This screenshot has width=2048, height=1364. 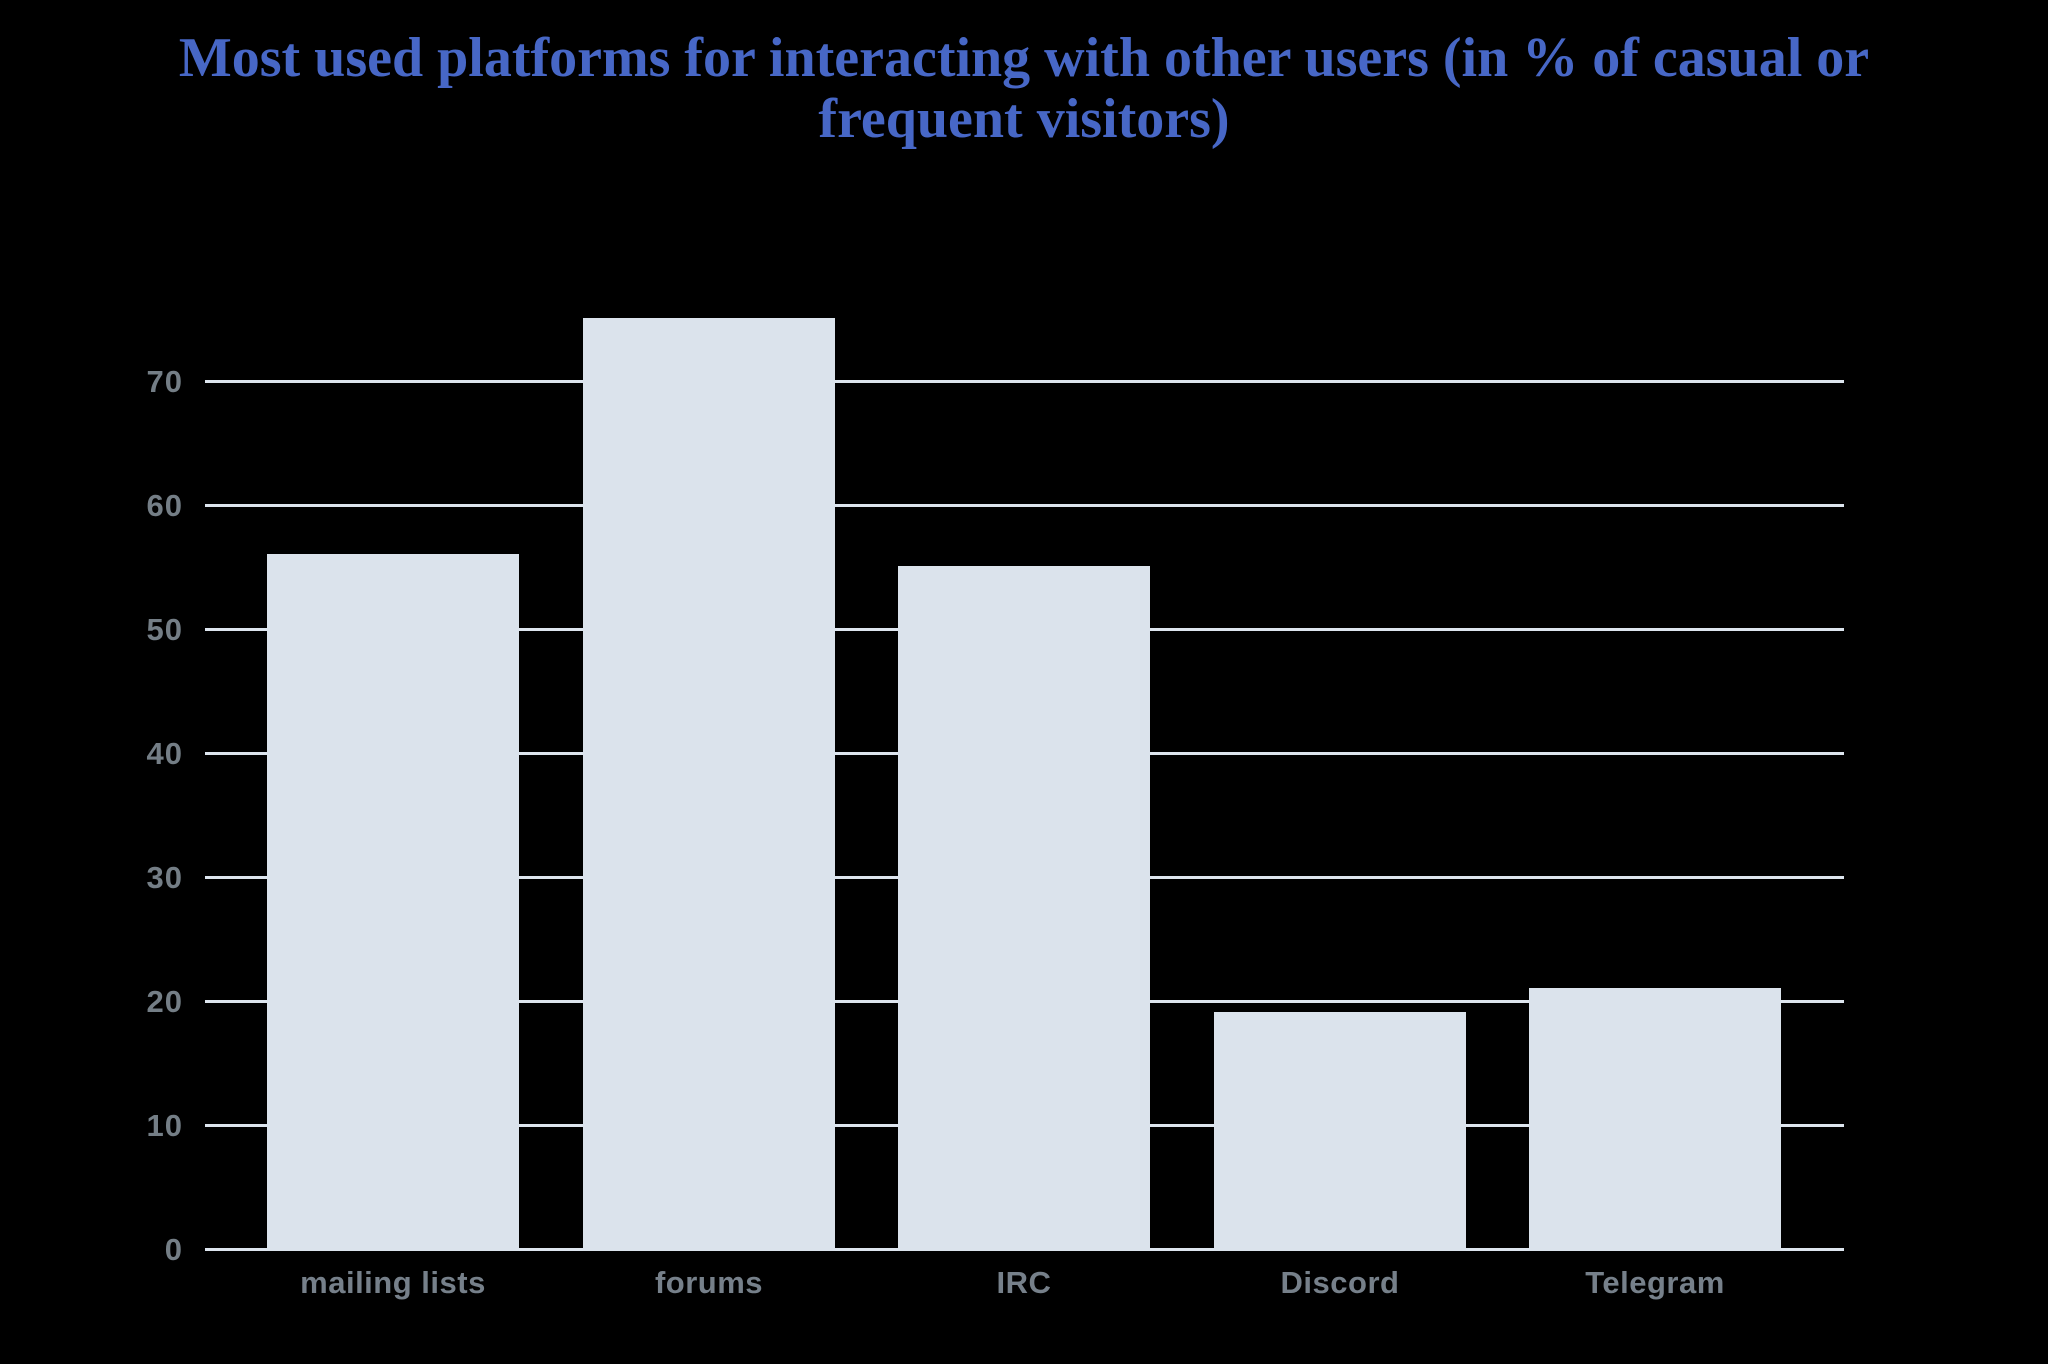 I want to click on bar-forums, so click(x=709, y=784).